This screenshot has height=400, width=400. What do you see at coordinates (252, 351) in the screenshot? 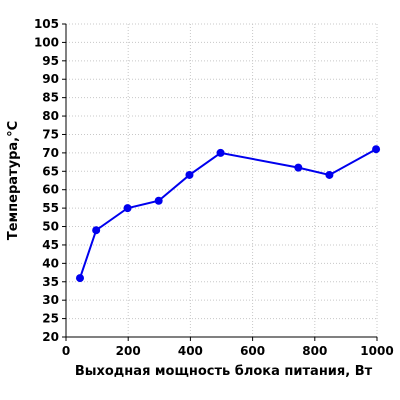
I see `x-tick-label: 600` at bounding box center [252, 351].